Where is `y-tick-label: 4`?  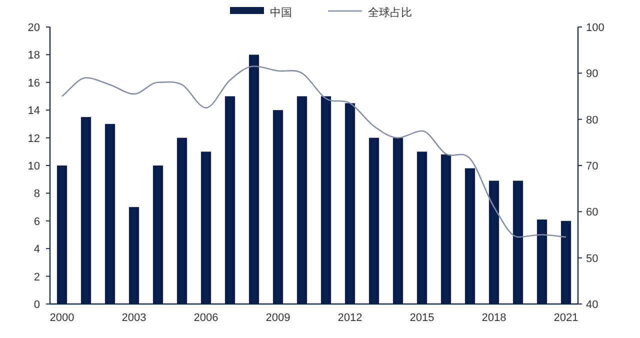
y-tick-label: 4 is located at coordinates (37, 250).